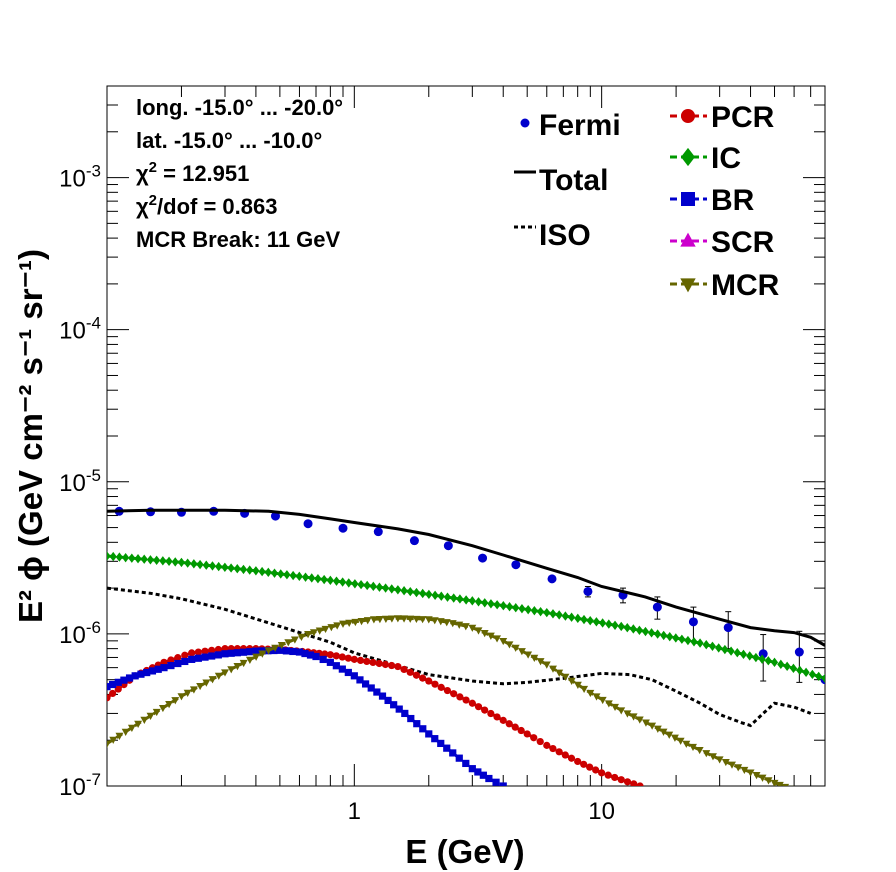 The width and height of the screenshot is (896, 872). I want to click on legend-item-mcr: MCR, so click(725, 285).